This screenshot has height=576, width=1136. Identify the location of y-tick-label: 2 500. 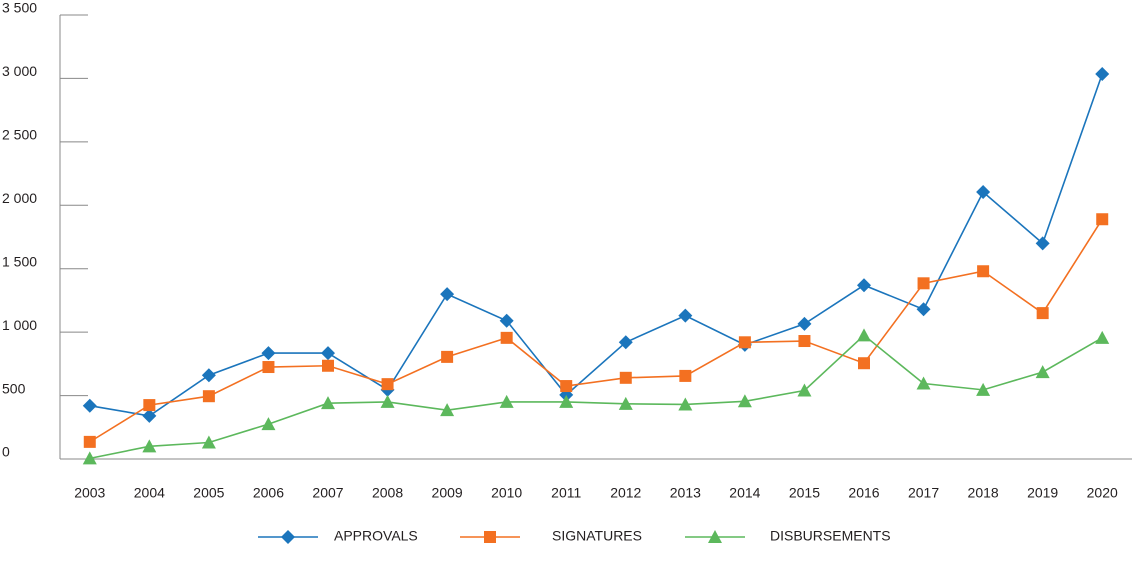
(19, 135).